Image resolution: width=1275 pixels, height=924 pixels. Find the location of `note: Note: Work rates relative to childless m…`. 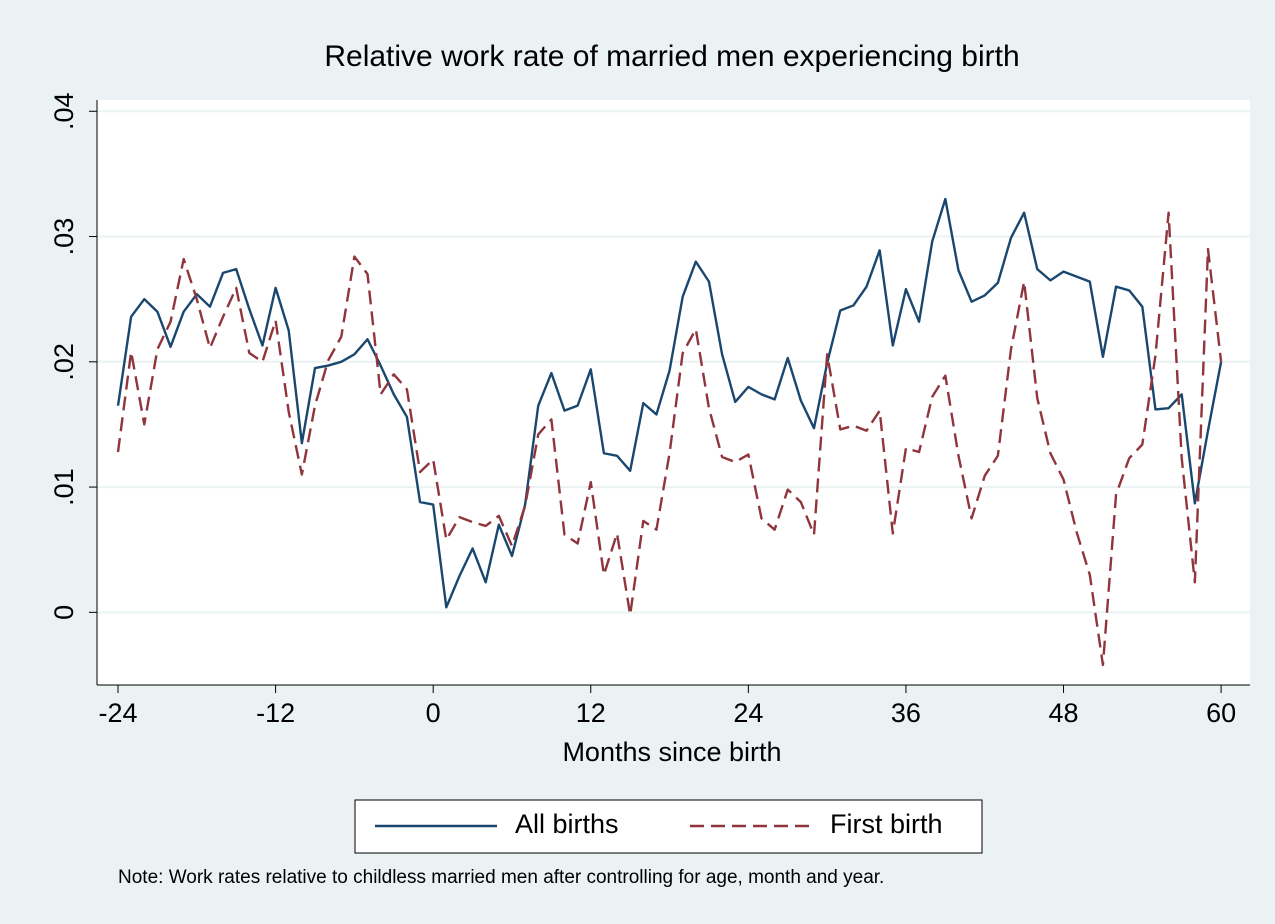

note: Note: Work rates relative to childless m… is located at coordinates (501, 877).